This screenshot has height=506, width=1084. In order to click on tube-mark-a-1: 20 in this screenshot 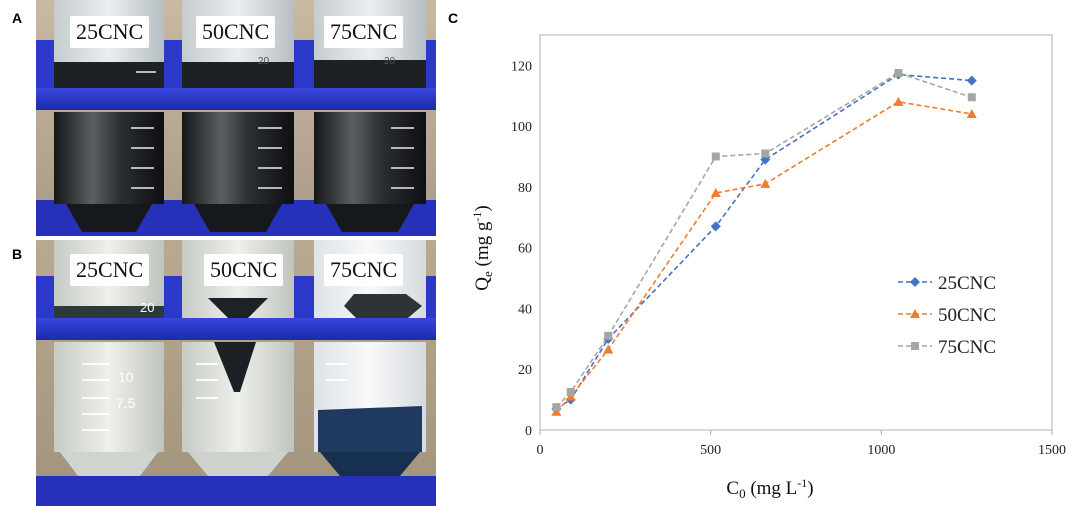, I will do `click(264, 61)`.